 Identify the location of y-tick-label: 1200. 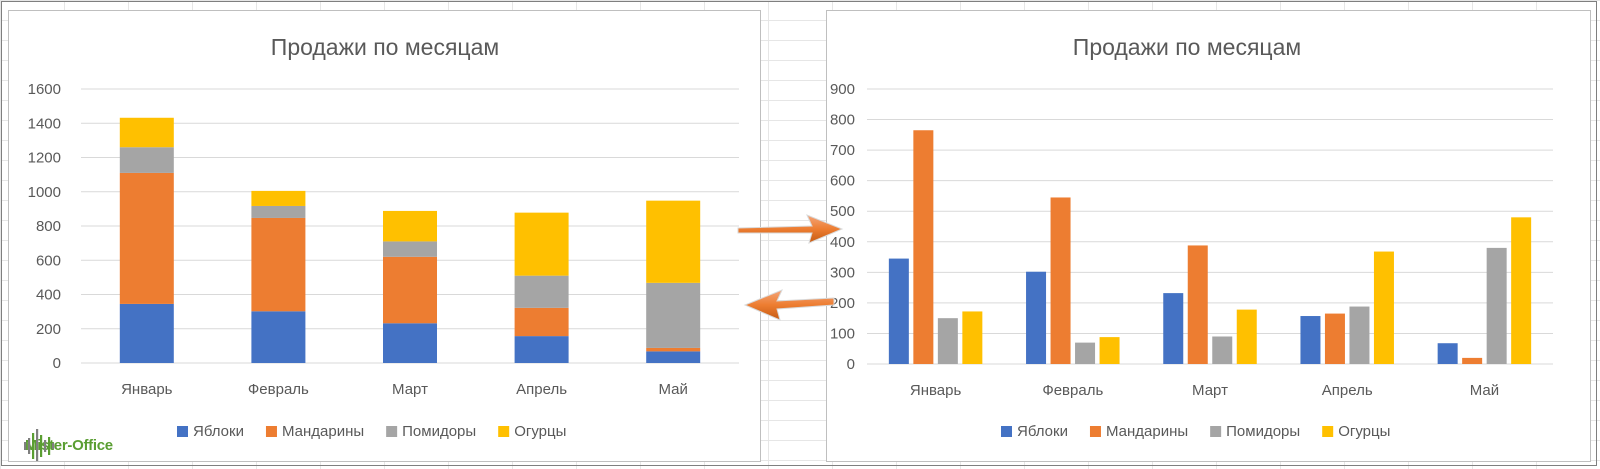
(44, 158).